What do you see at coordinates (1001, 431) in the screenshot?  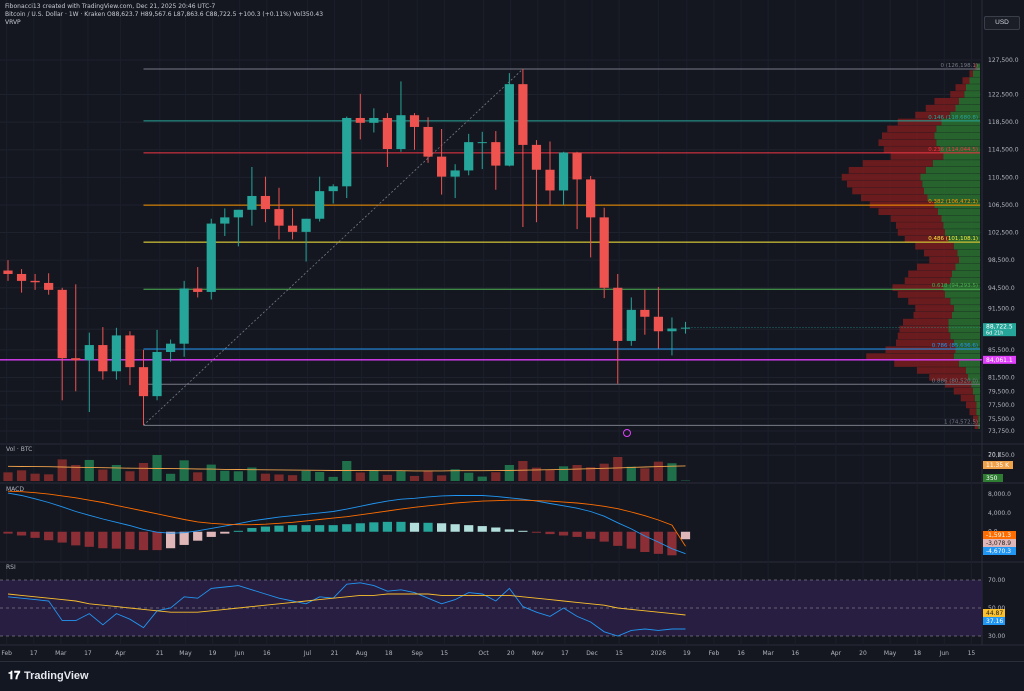 I see `price-tick-label: 73,750.0` at bounding box center [1001, 431].